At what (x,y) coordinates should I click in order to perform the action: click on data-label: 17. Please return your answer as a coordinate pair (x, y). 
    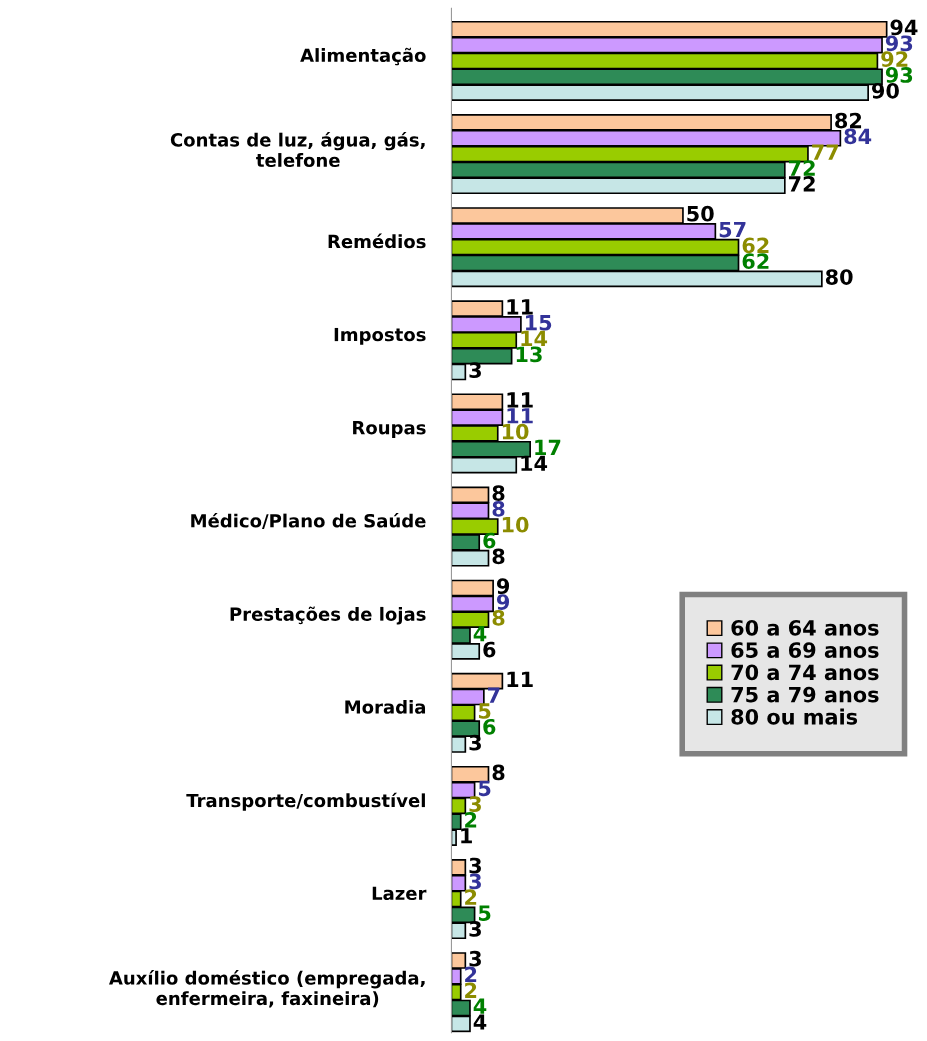
    Looking at the image, I should click on (548, 447).